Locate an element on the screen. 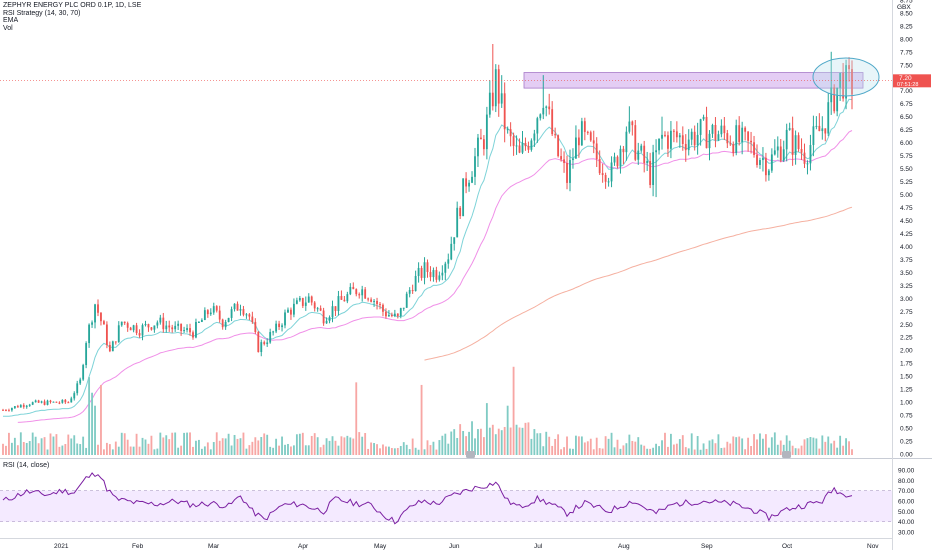  price-tick-label: 3.00 is located at coordinates (906, 299).